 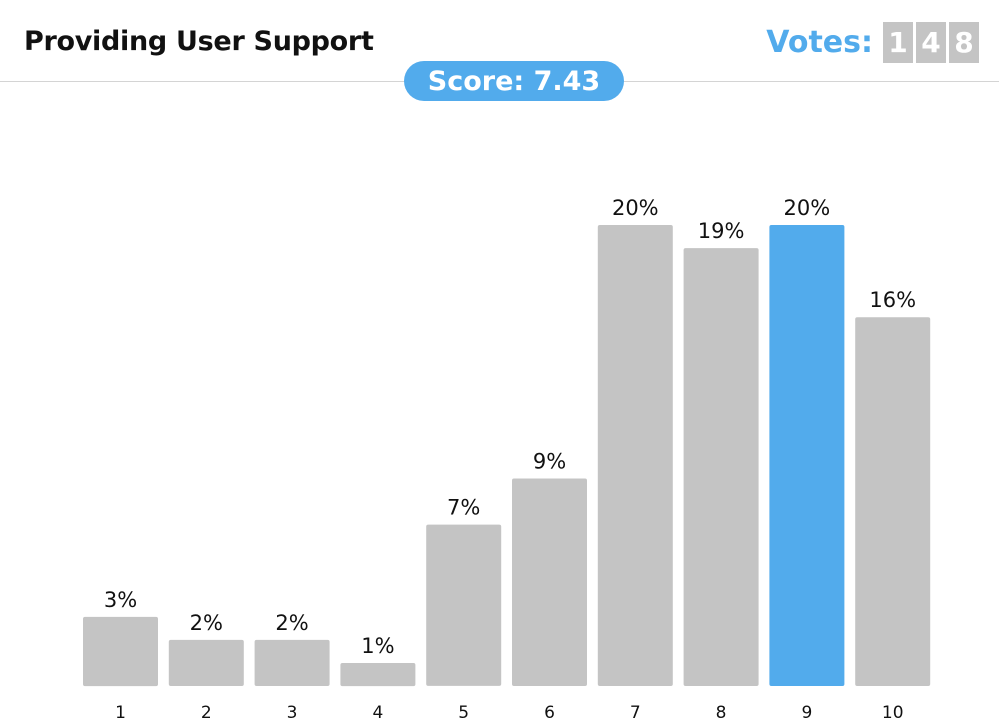 What do you see at coordinates (120, 600) in the screenshot?
I see `bar-value-label: 3%` at bounding box center [120, 600].